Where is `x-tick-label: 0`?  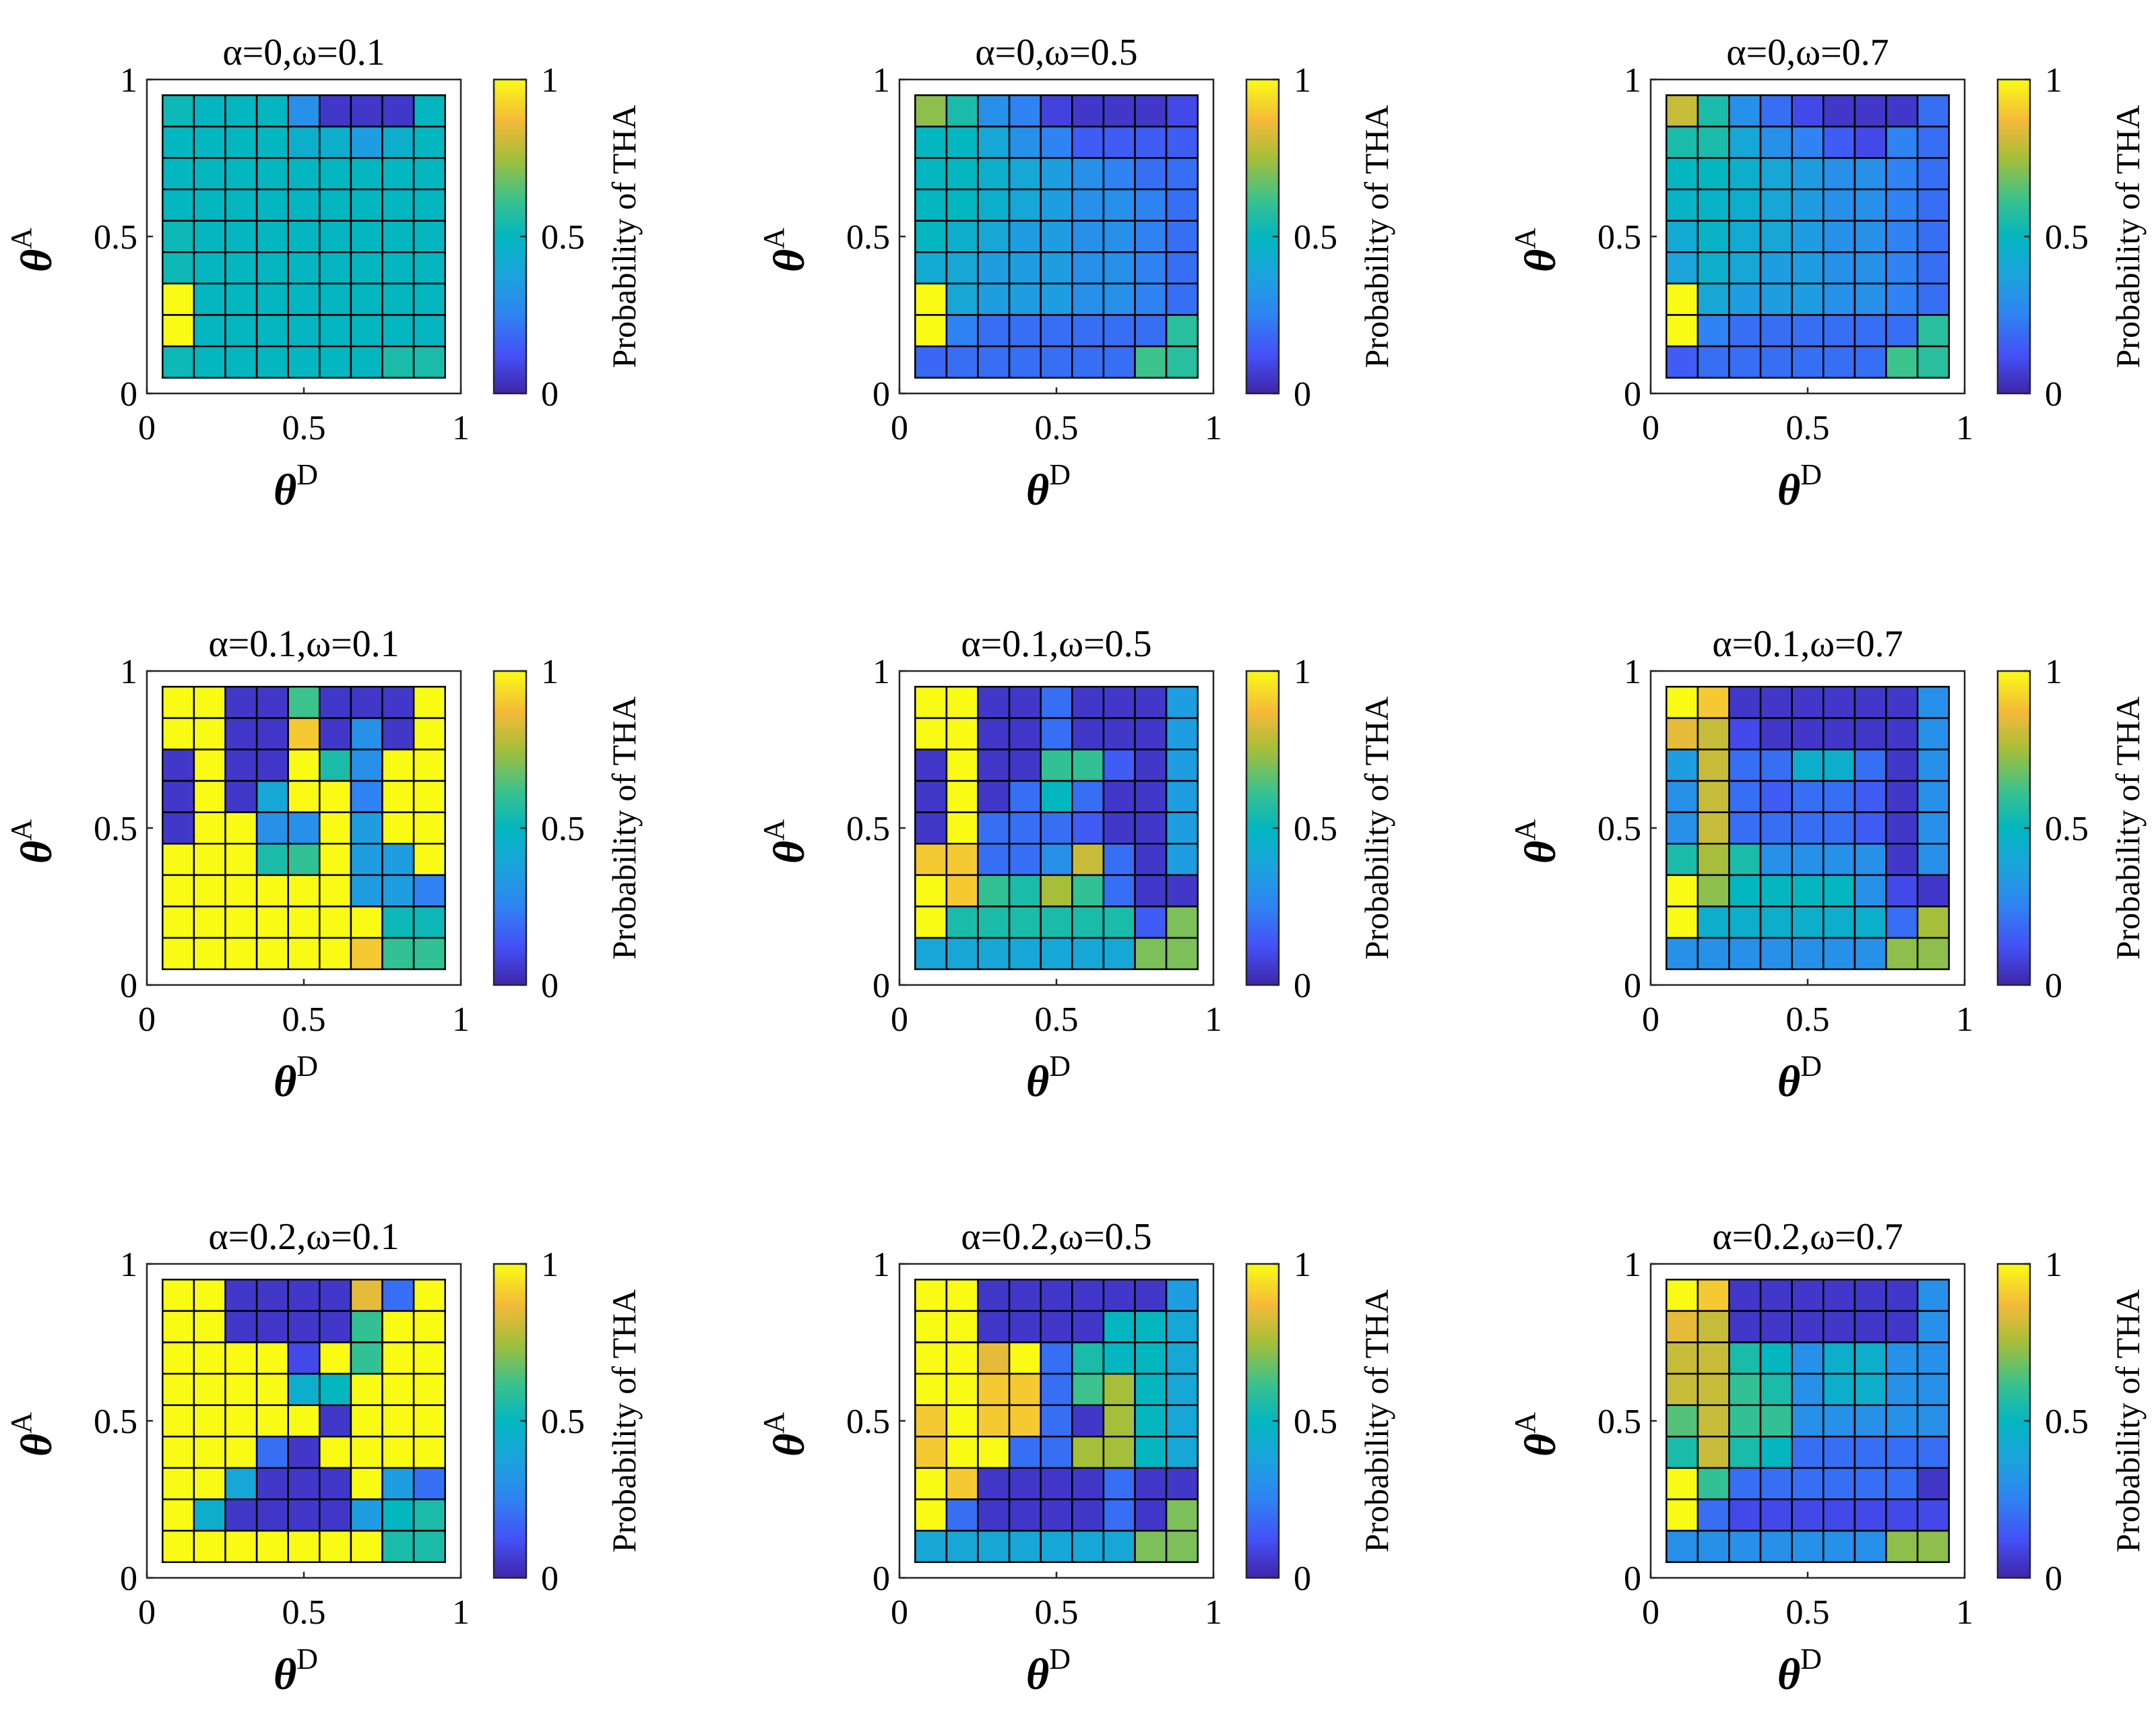 x-tick-label: 0 is located at coordinates (147, 1019).